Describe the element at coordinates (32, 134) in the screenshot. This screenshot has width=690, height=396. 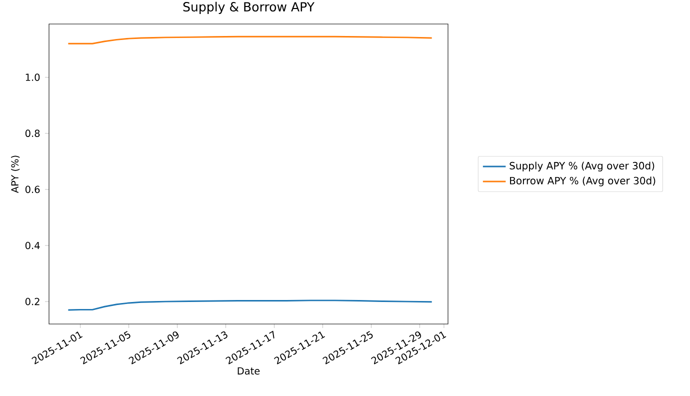
I see `y-tick-label: 0.8` at that location.